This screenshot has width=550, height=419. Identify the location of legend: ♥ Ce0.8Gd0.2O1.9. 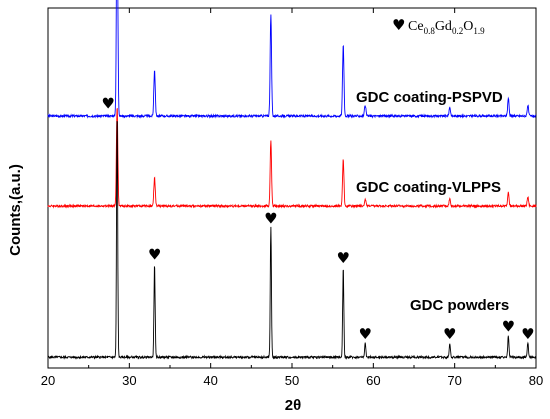
(438, 26).